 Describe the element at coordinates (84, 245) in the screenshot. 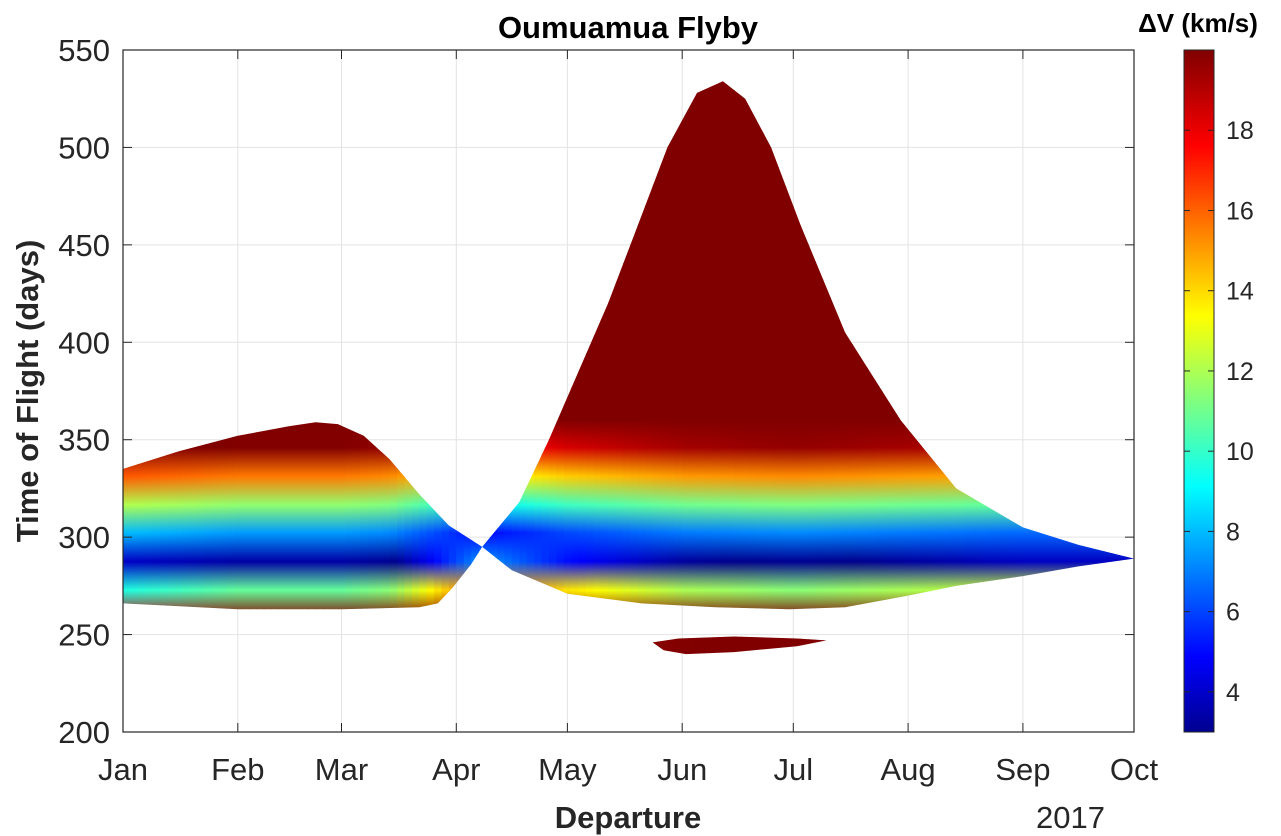

I see `y-tick-label: 450` at that location.